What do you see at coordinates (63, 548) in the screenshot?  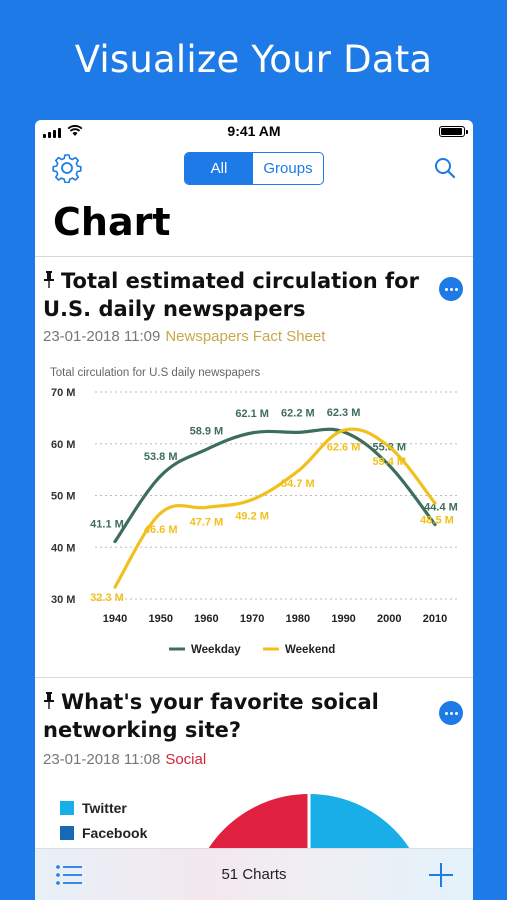 I see `y-tick-label: 40 M` at bounding box center [63, 548].